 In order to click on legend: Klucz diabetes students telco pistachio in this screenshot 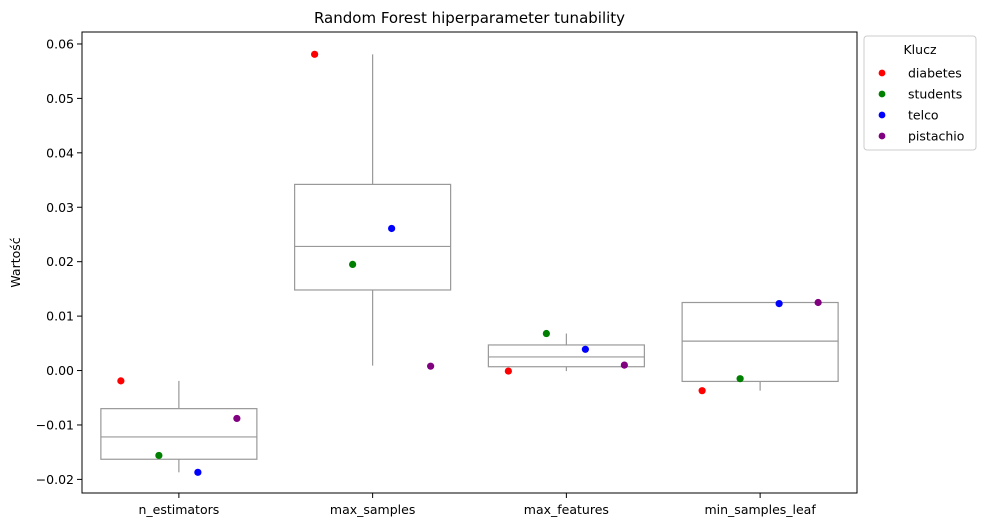, I will do `click(920, 93)`.